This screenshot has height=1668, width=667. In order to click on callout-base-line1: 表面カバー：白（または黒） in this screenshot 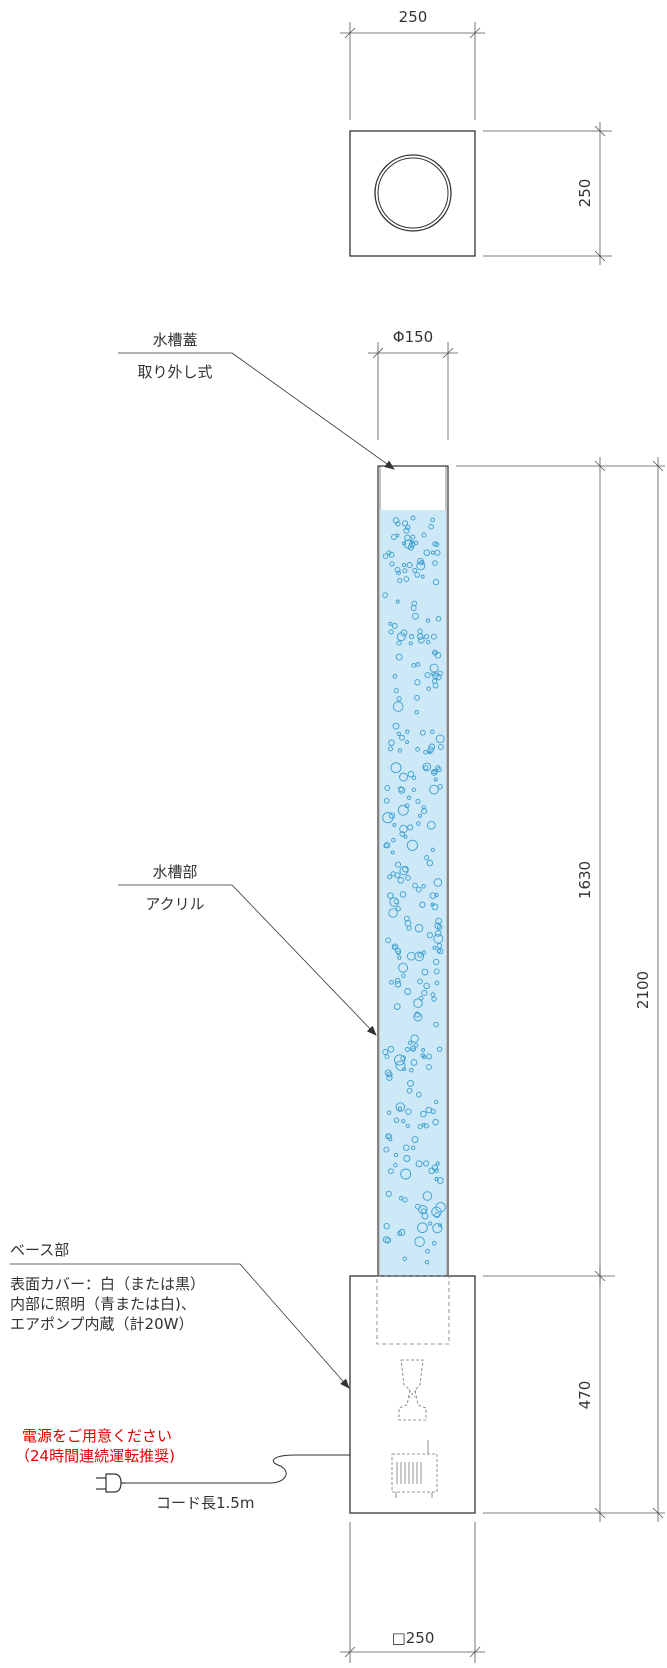, I will do `click(107, 1284)`.